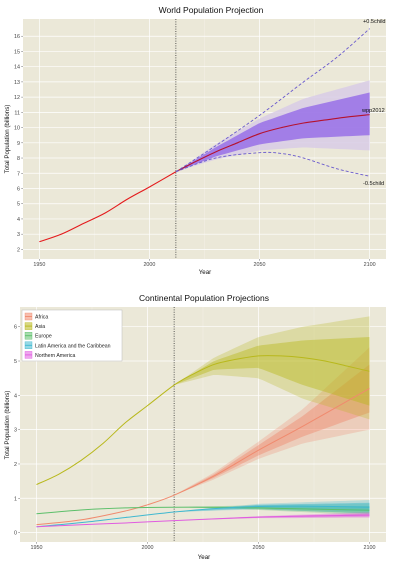 This screenshot has height=567, width=400. I want to click on chart2-xlabel: Year, so click(204, 557).